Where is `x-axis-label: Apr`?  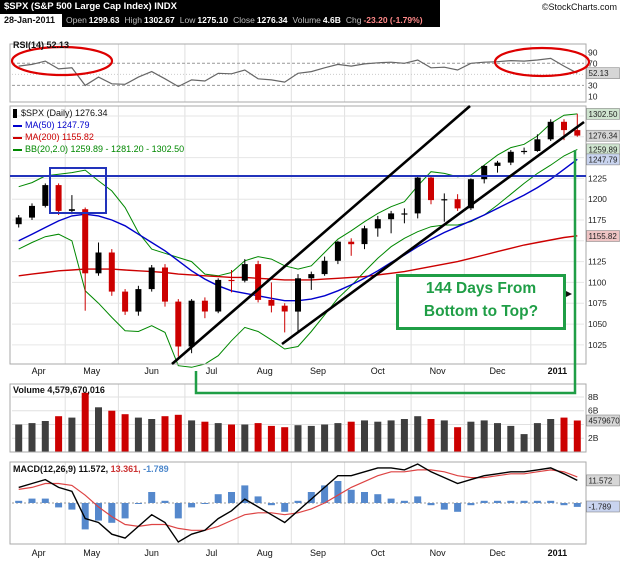
x-axis-label: Apr is located at coordinates (39, 371).